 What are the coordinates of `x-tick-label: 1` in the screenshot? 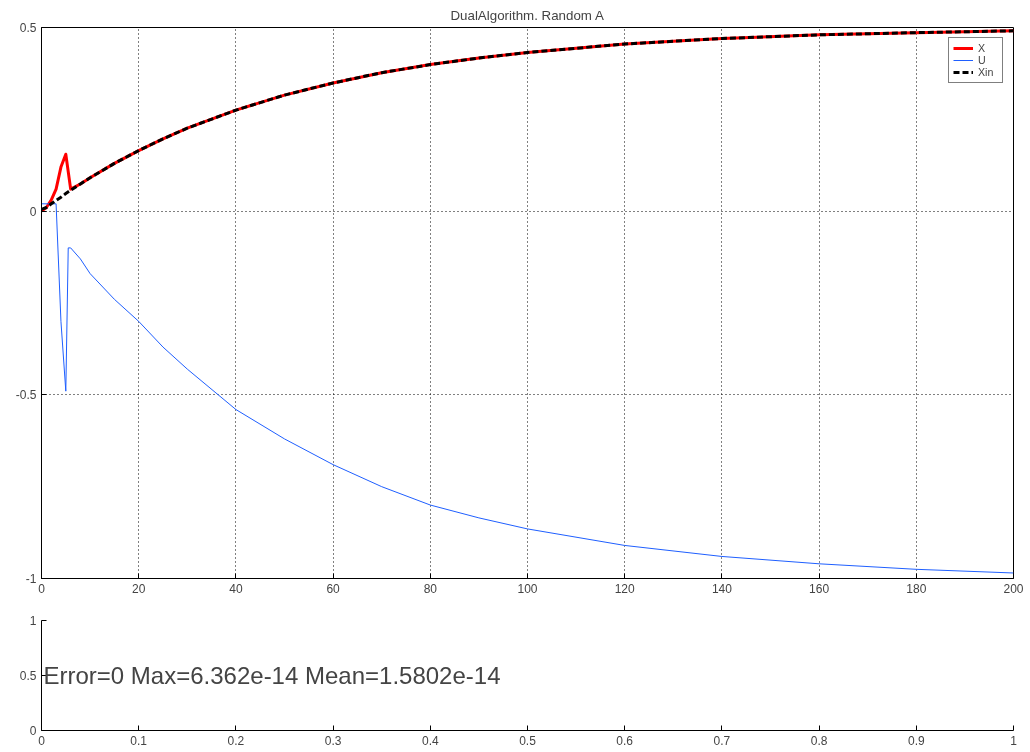 It's located at (1014, 740).